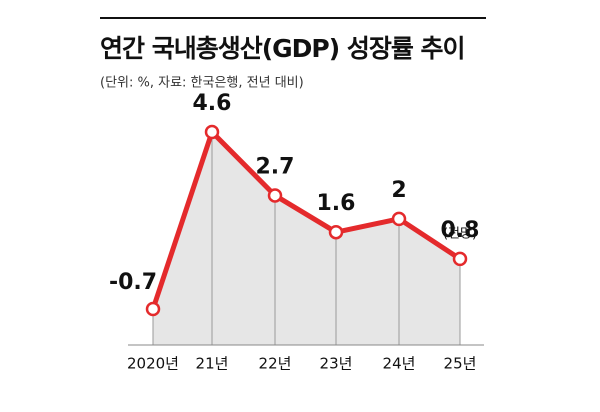 The width and height of the screenshot is (600, 412). I want to click on x-tick-label: 24년, so click(399, 364).